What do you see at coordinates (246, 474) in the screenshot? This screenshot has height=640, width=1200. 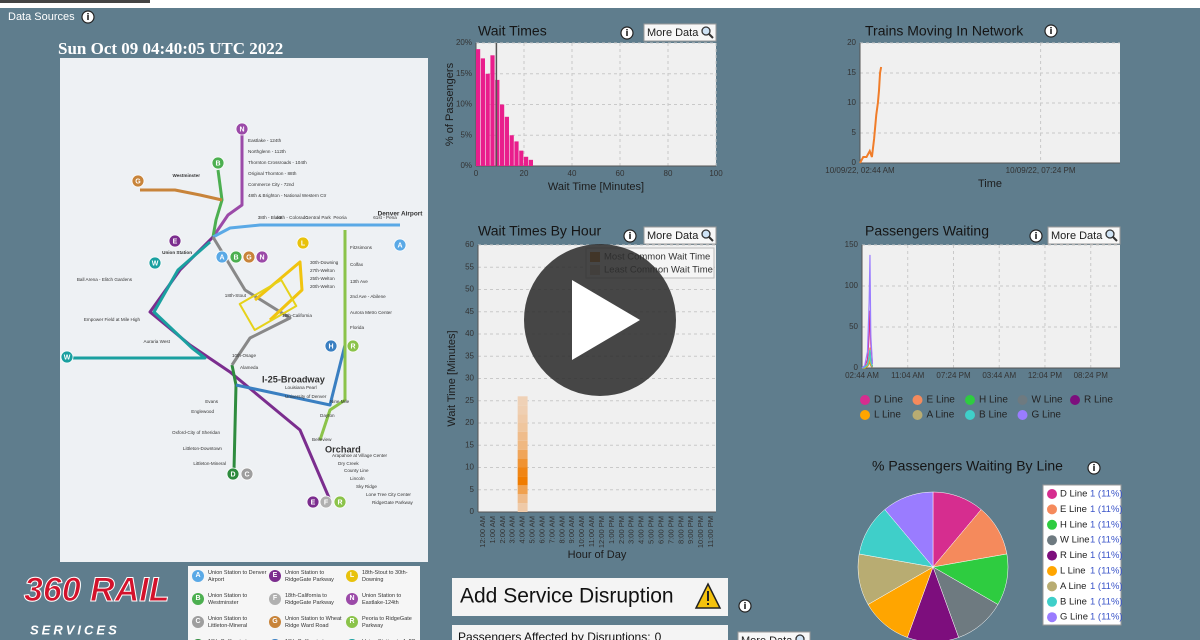 I see `line-badge-letter: C` at bounding box center [246, 474].